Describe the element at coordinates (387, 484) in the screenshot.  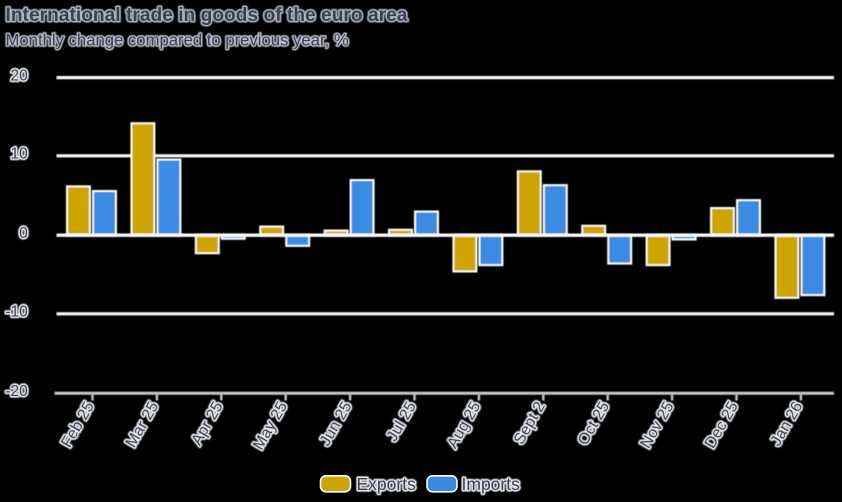
I see `svg-text: Exports` at that location.